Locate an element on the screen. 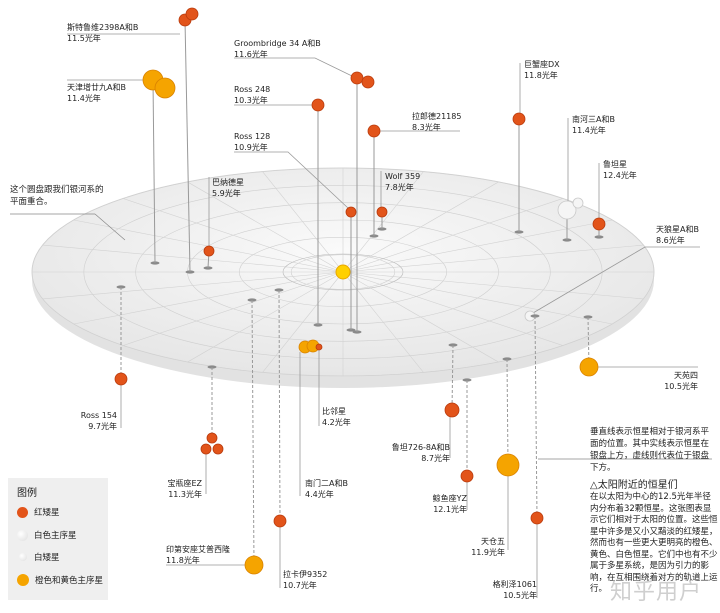 The image size is (720, 613). solid-plane-line is located at coordinates (154, 171).